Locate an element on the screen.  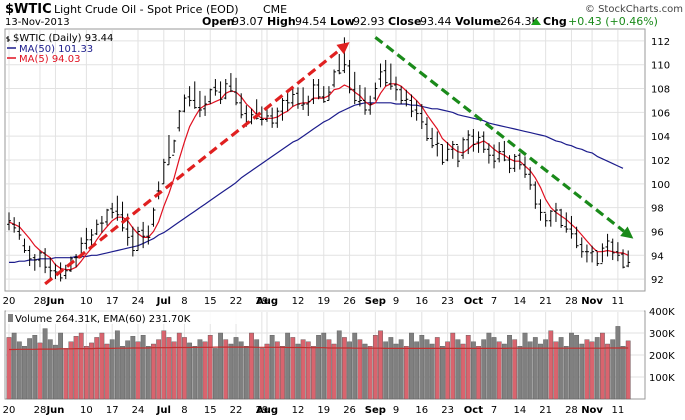
quote-close-label: Close is located at coordinates (404, 21).